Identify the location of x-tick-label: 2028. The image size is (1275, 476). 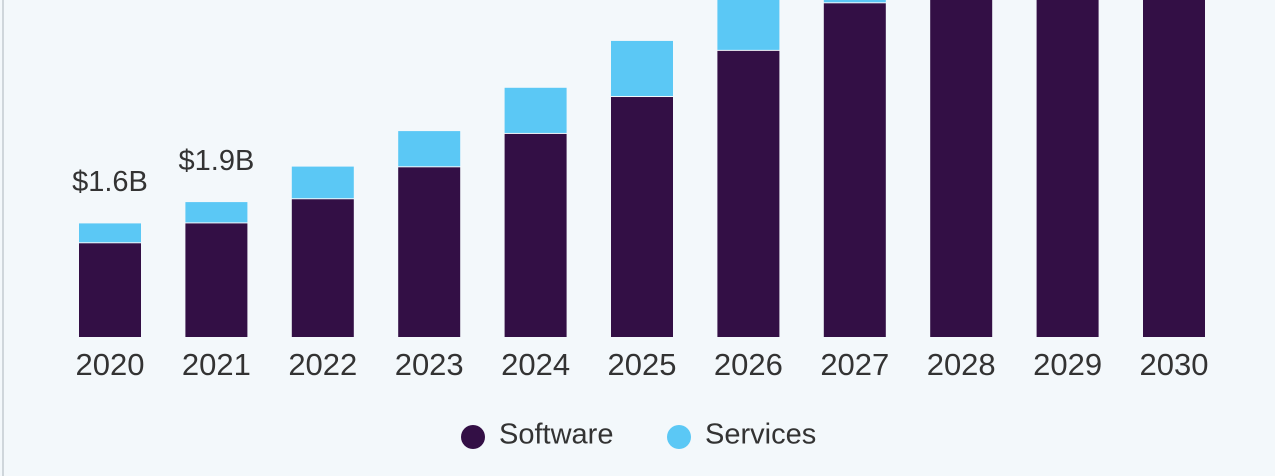
(961, 364).